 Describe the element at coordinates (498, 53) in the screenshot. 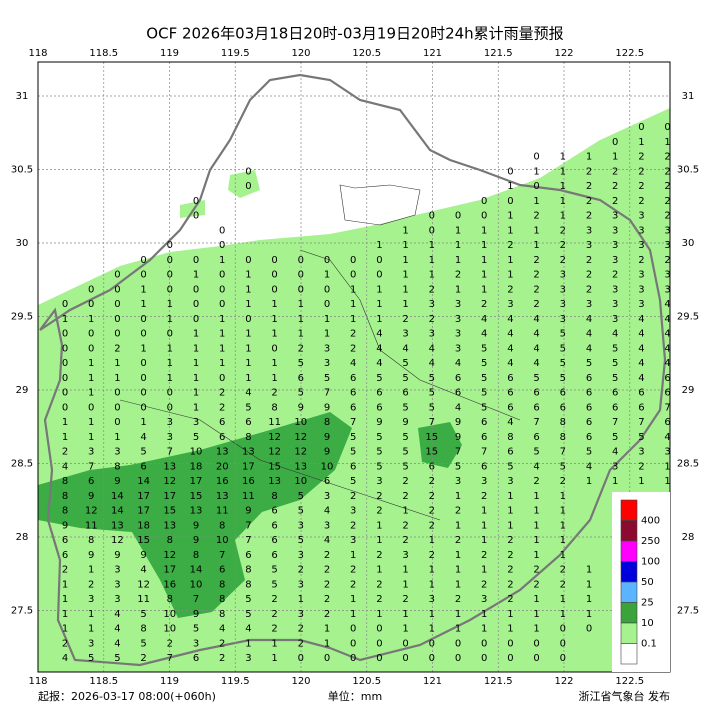

I see `lon-tick-label: 121.5` at that location.